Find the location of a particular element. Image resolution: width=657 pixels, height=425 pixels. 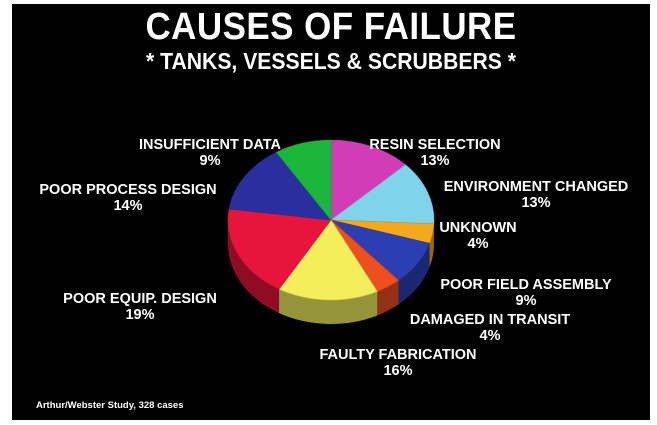

label-insufficient-data: INSUFFICIENT DATA 9% is located at coordinates (210, 153).